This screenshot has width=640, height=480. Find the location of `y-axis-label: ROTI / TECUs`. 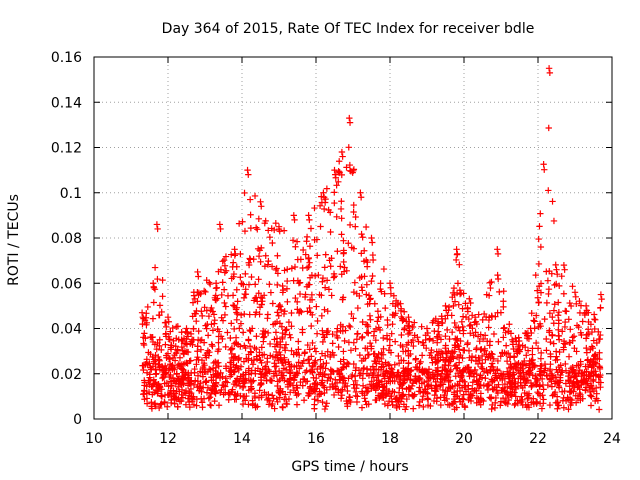

y-axis-label: ROTI / TECUs is located at coordinates (14, 240).